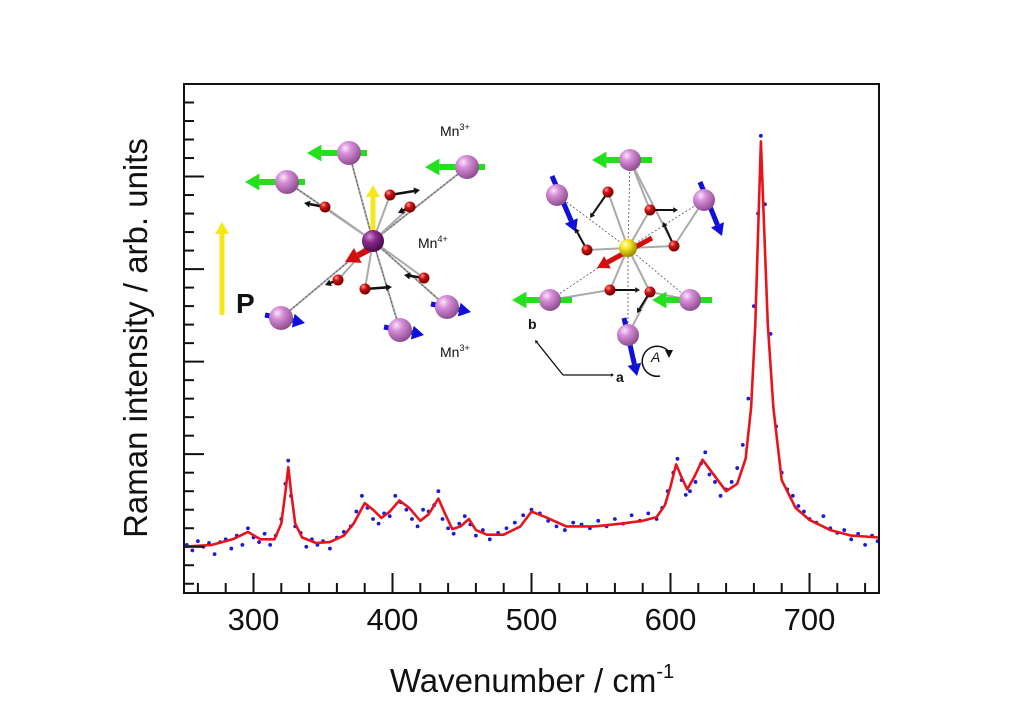  I want to click on x-tick-label: 700, so click(810, 619).